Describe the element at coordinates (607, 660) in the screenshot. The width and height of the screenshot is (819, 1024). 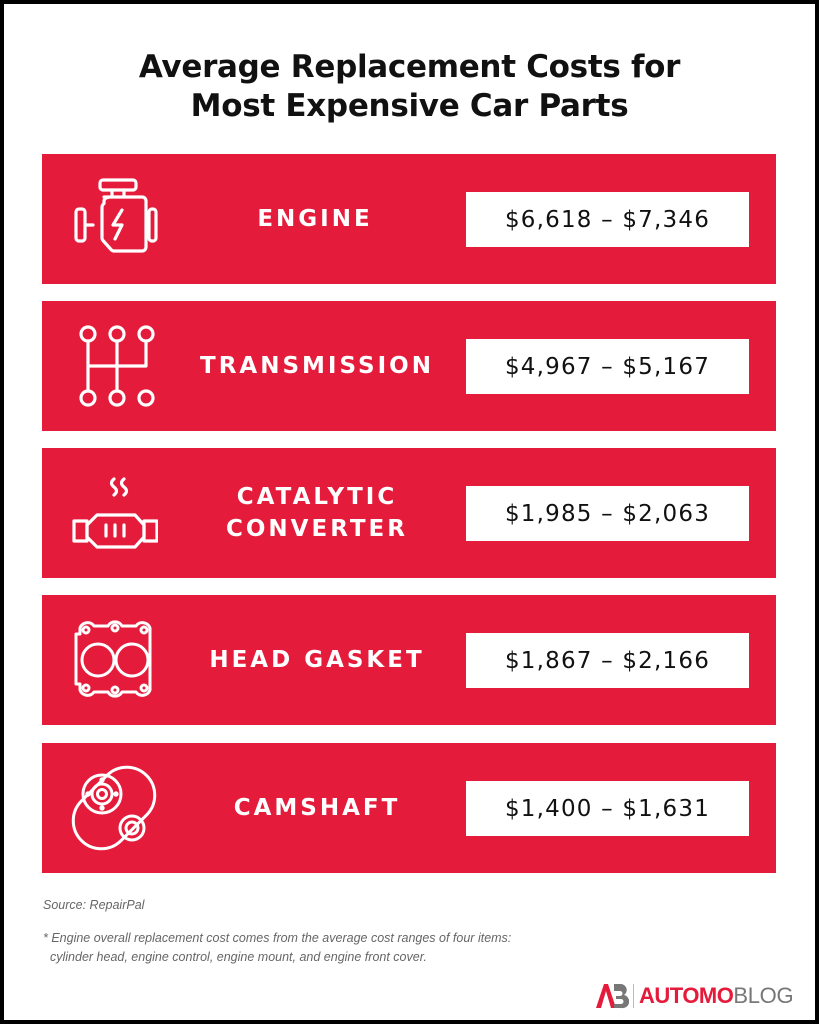
I see `cost-range-value: $1,867 – $2,166` at that location.